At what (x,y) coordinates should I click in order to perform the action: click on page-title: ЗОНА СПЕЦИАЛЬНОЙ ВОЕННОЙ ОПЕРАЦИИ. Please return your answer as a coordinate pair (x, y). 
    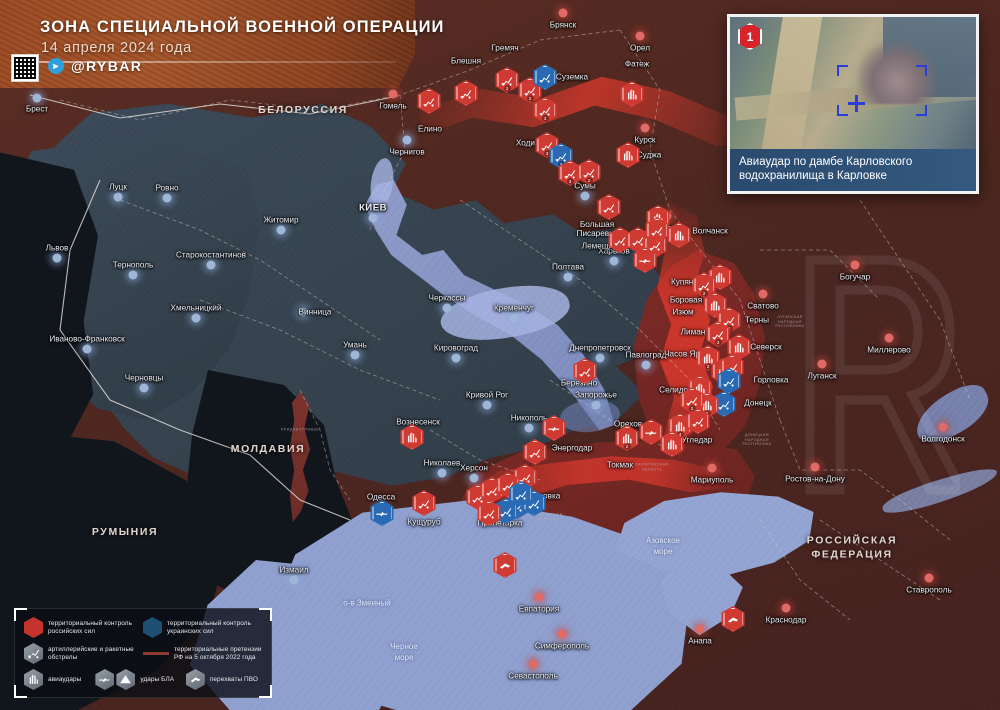
    Looking at the image, I should click on (242, 27).